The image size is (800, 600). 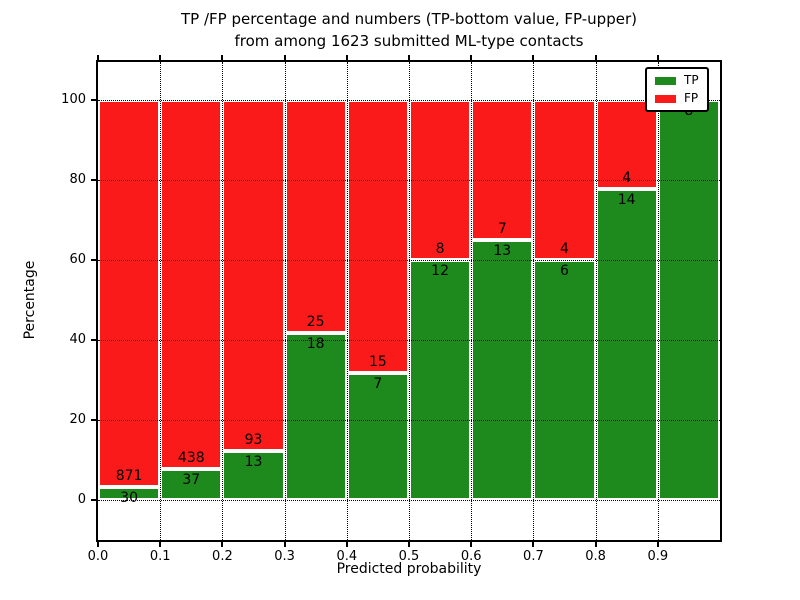 I want to click on annotation-tp-count: 14, so click(x=626, y=199).